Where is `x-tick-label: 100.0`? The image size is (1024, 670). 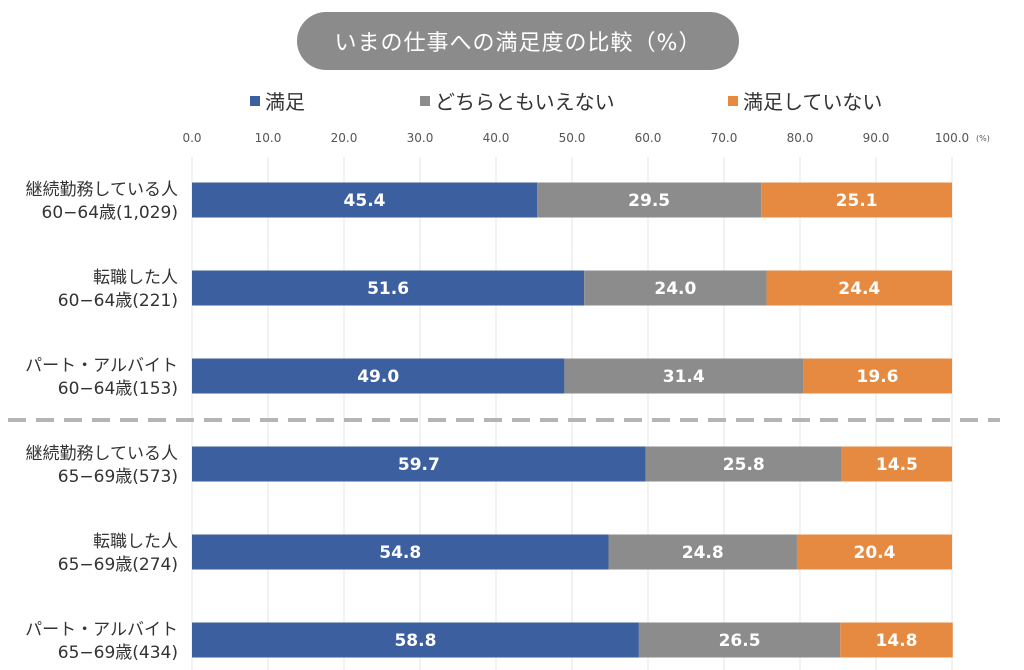
x-tick-label: 100.0 is located at coordinates (952, 138).